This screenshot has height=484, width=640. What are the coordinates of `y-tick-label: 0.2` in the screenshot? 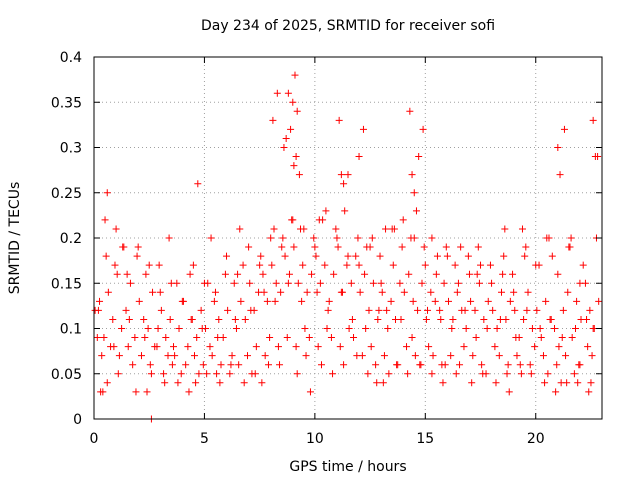 It's located at (71, 239).